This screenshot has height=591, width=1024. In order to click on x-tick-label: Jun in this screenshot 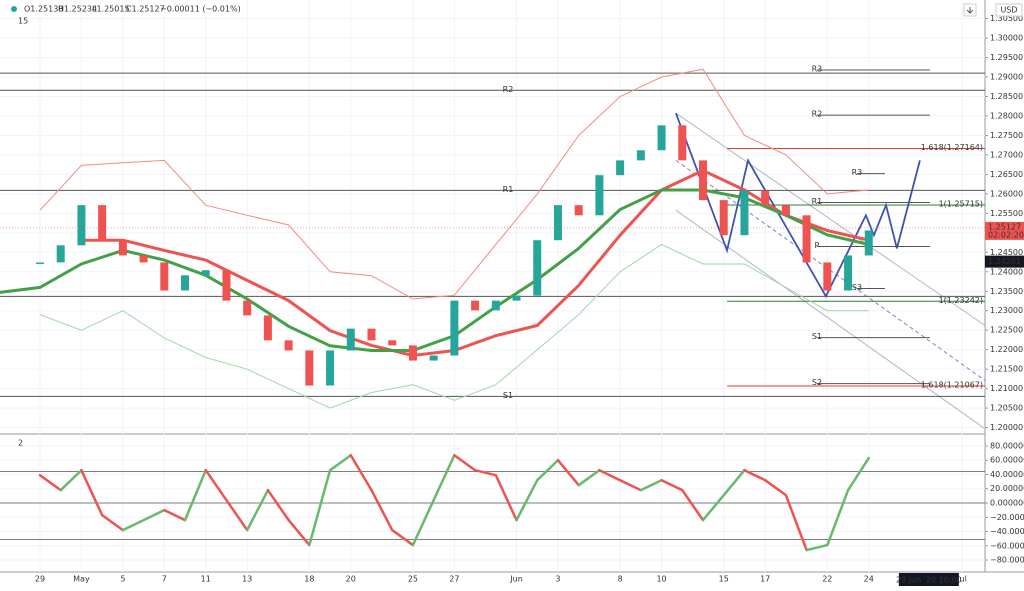, I will do `click(516, 579)`.